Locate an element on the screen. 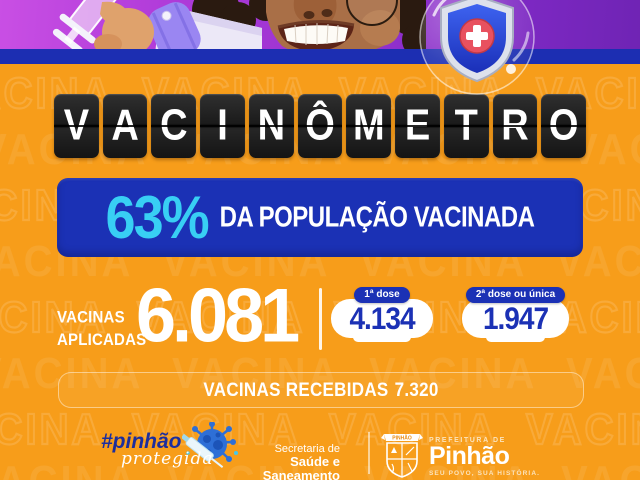 This screenshot has width=640, height=480. flip-tile: C is located at coordinates (174, 126).